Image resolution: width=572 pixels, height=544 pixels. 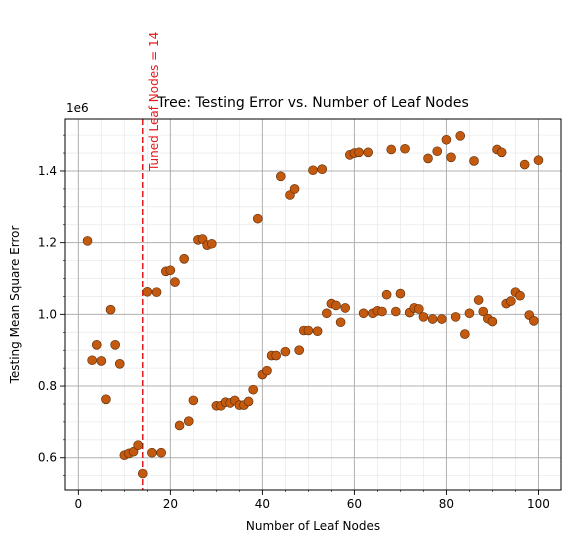 I want to click on x-tick-label: 60, so click(x=354, y=504).